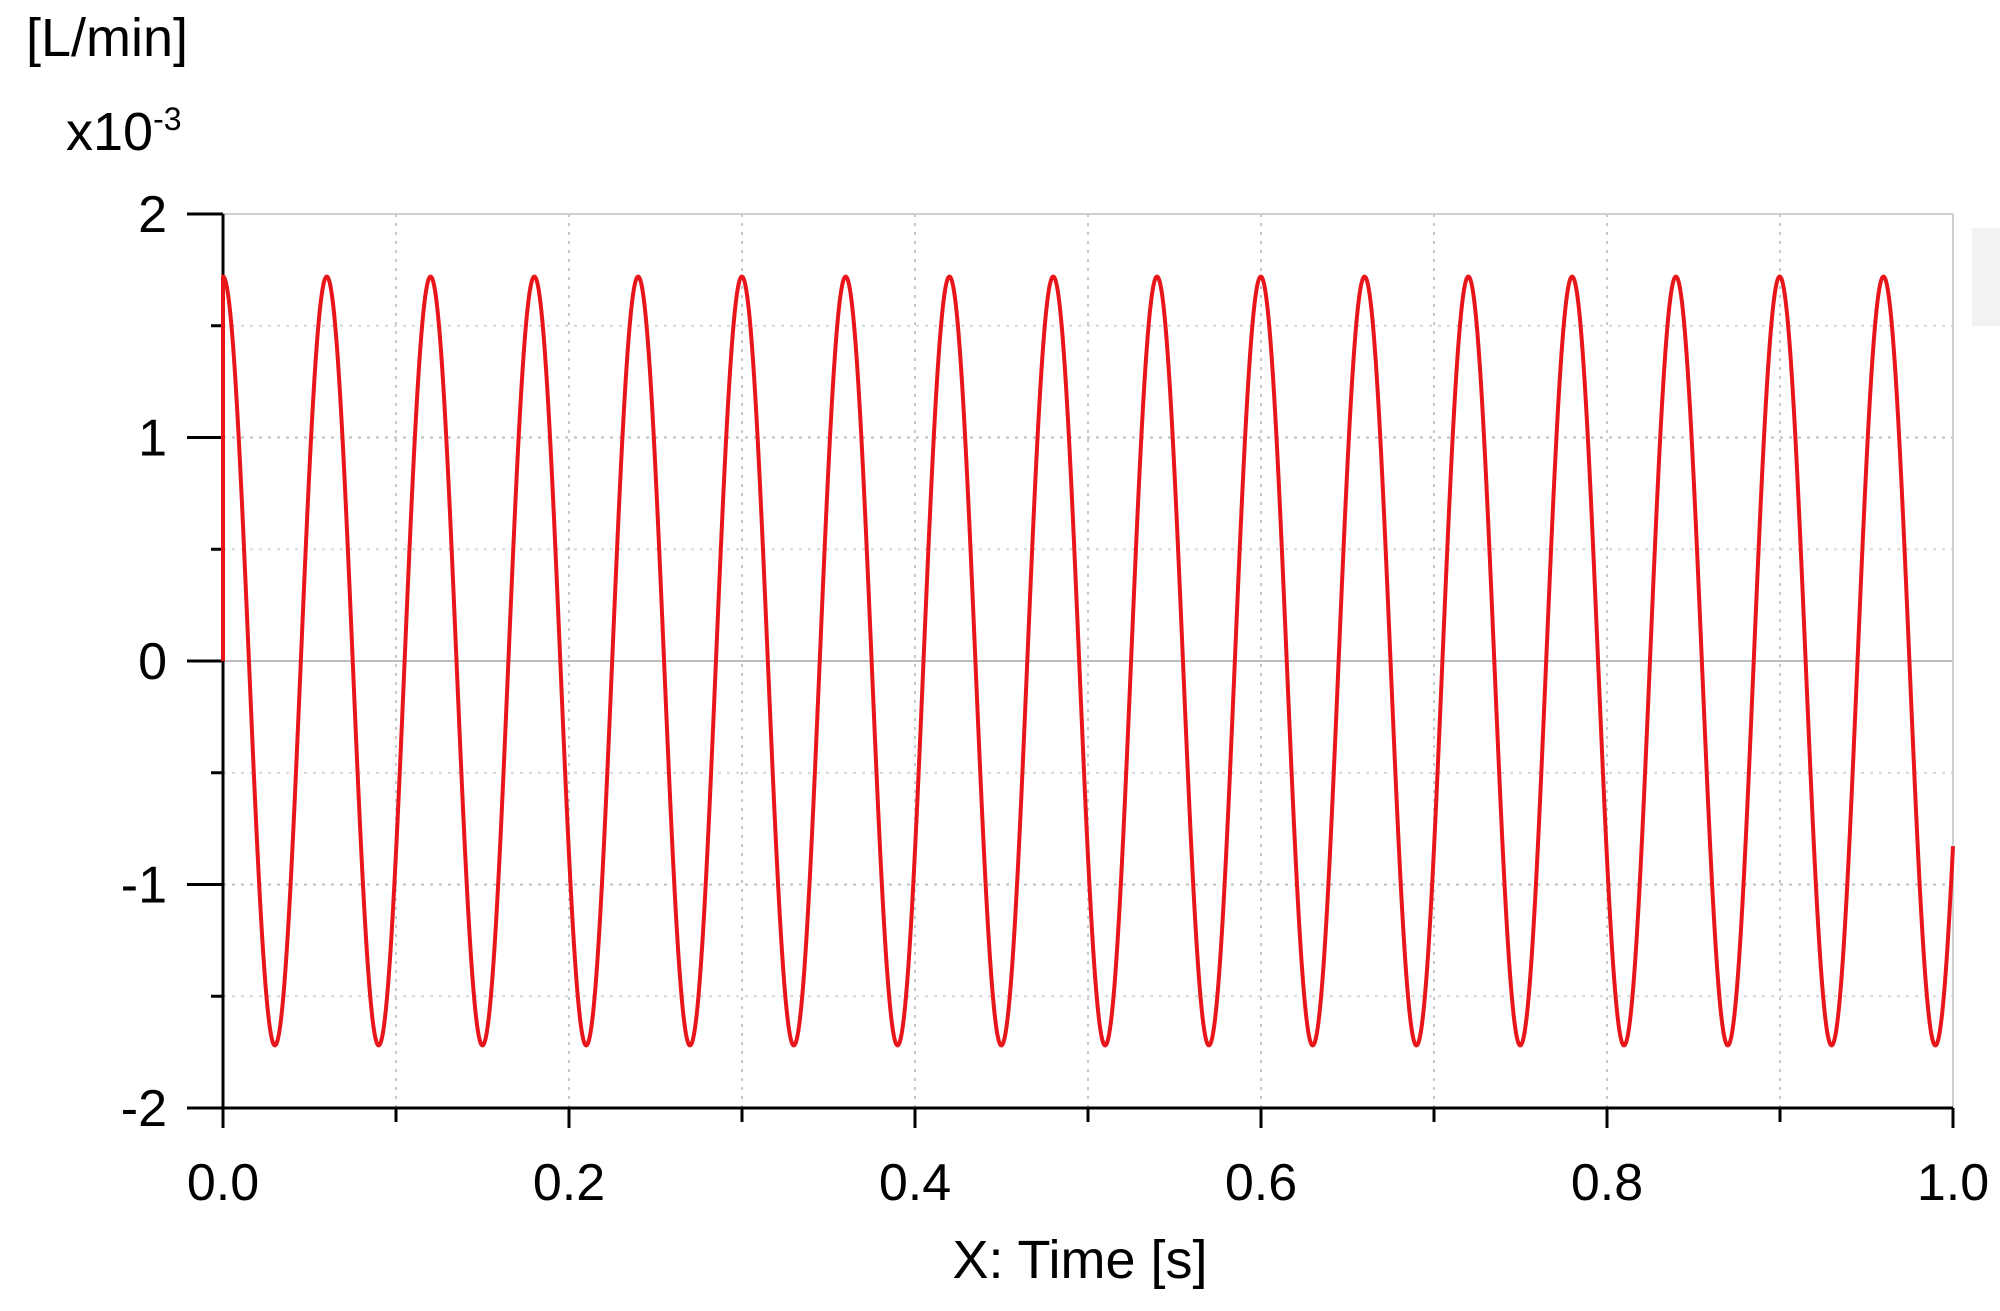  Describe the element at coordinates (152, 215) in the screenshot. I see `y-tick-label: 2` at that location.